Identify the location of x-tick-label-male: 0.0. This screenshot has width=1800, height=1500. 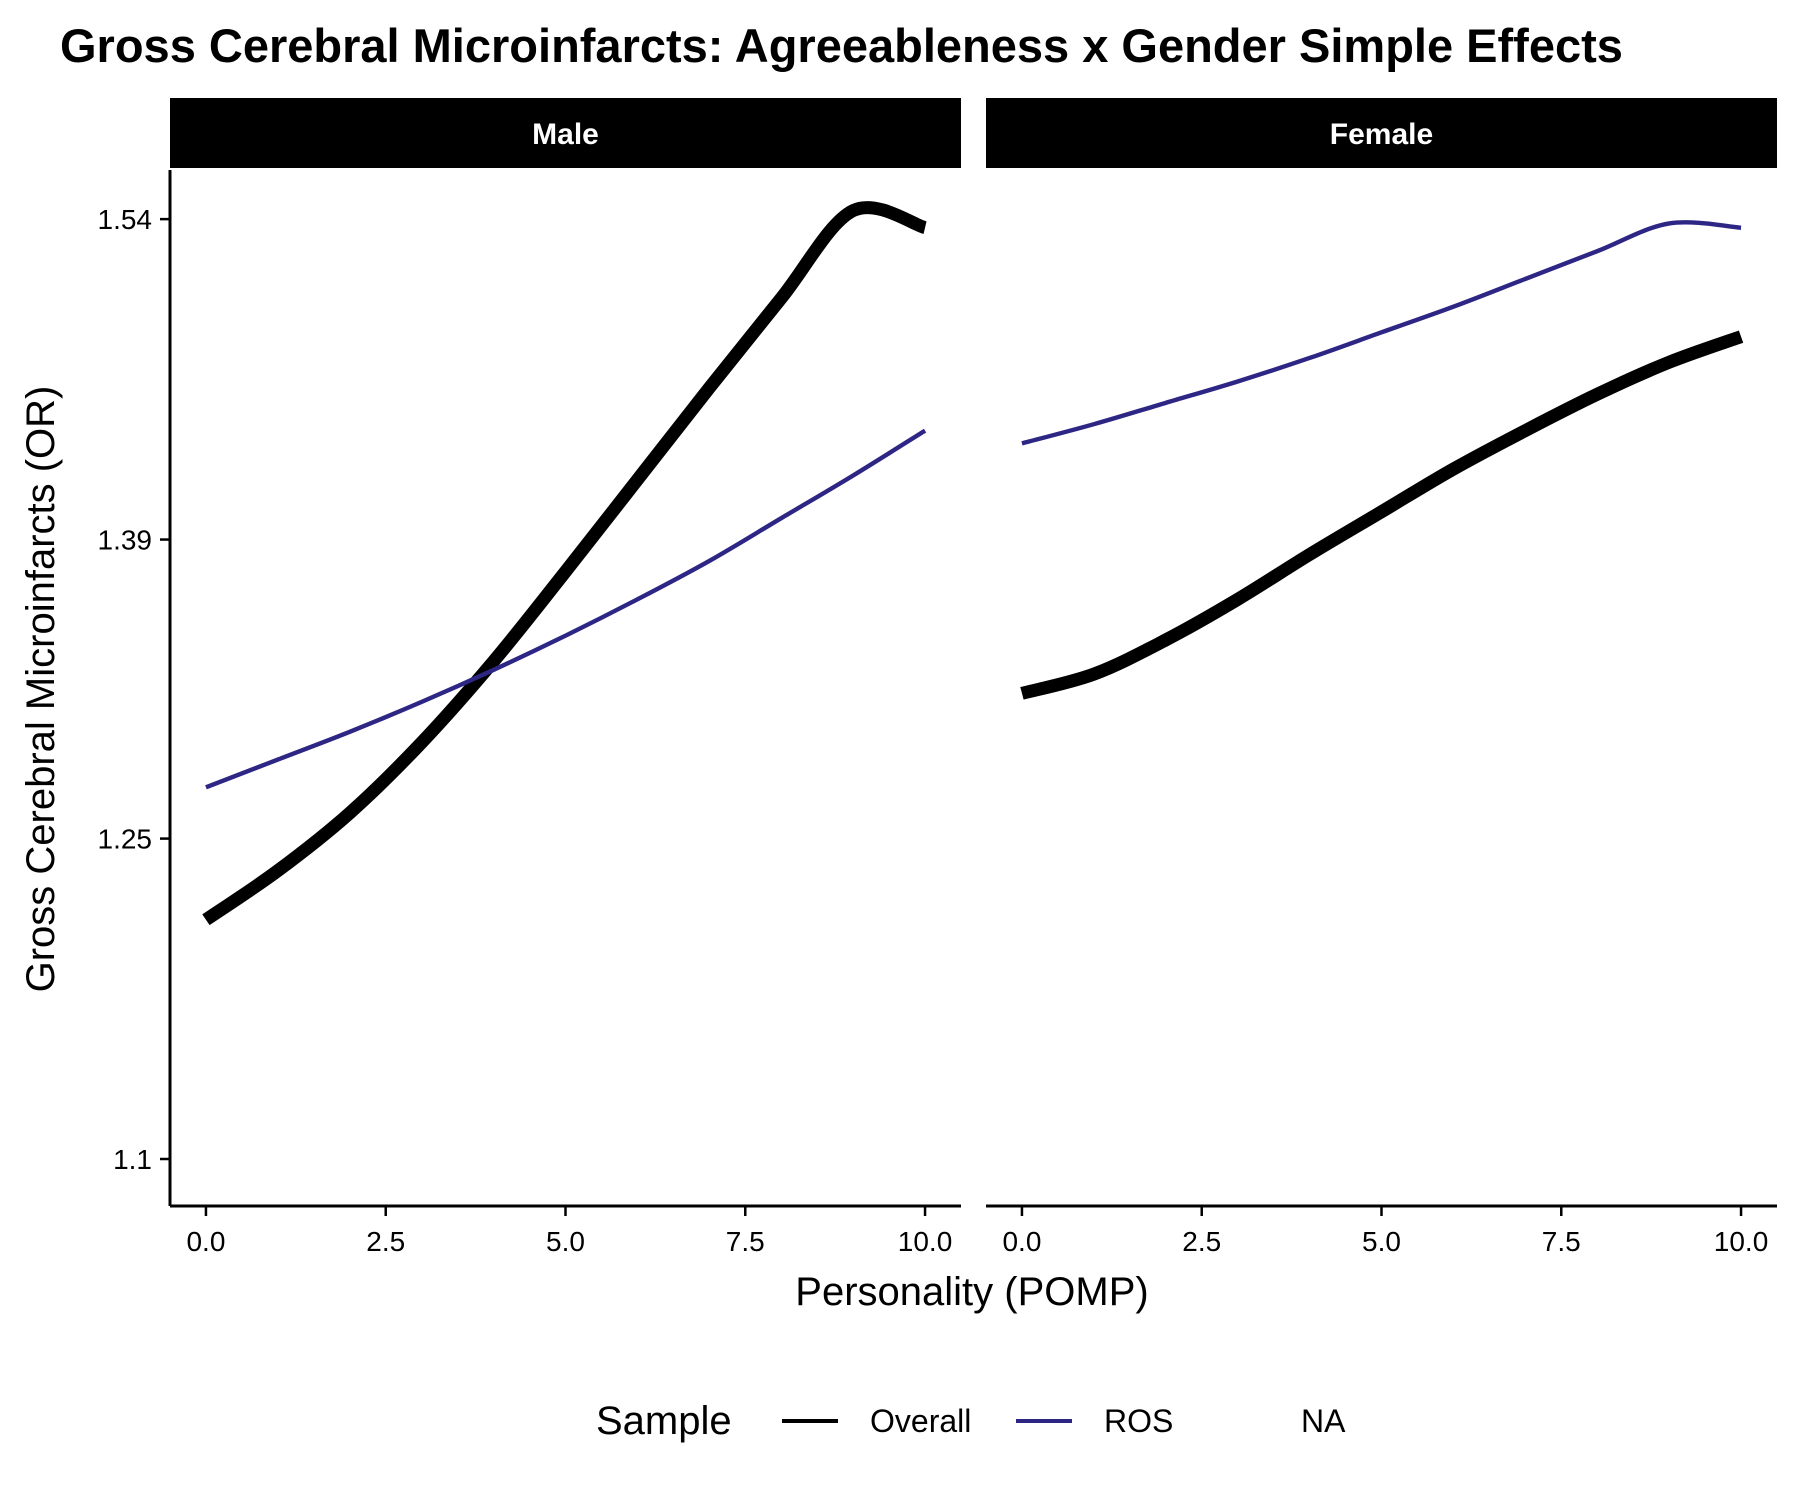
(205, 1241).